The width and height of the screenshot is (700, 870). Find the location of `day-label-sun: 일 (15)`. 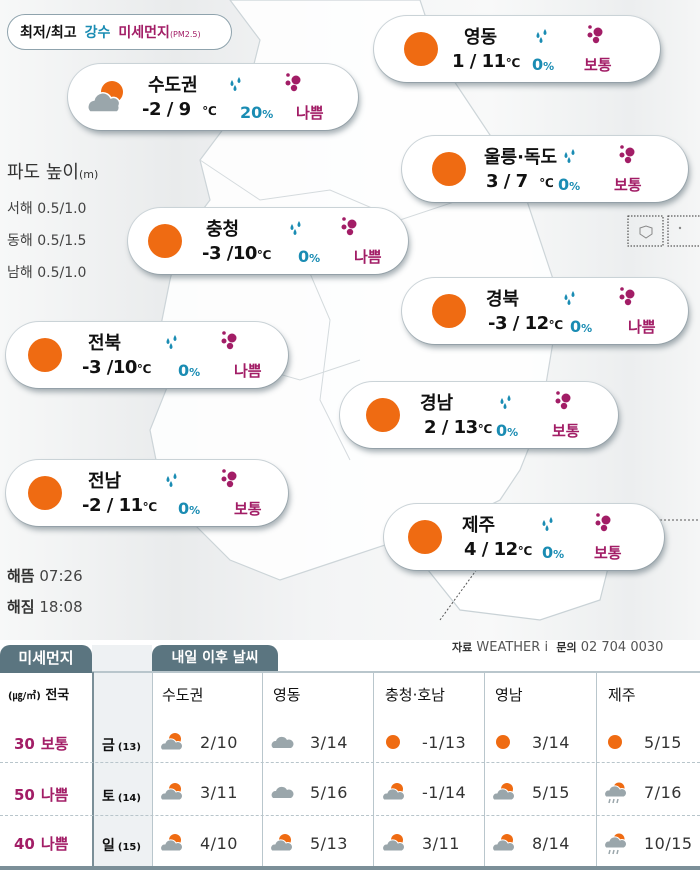

day-label-sun: 일 (15) is located at coordinates (121, 846).